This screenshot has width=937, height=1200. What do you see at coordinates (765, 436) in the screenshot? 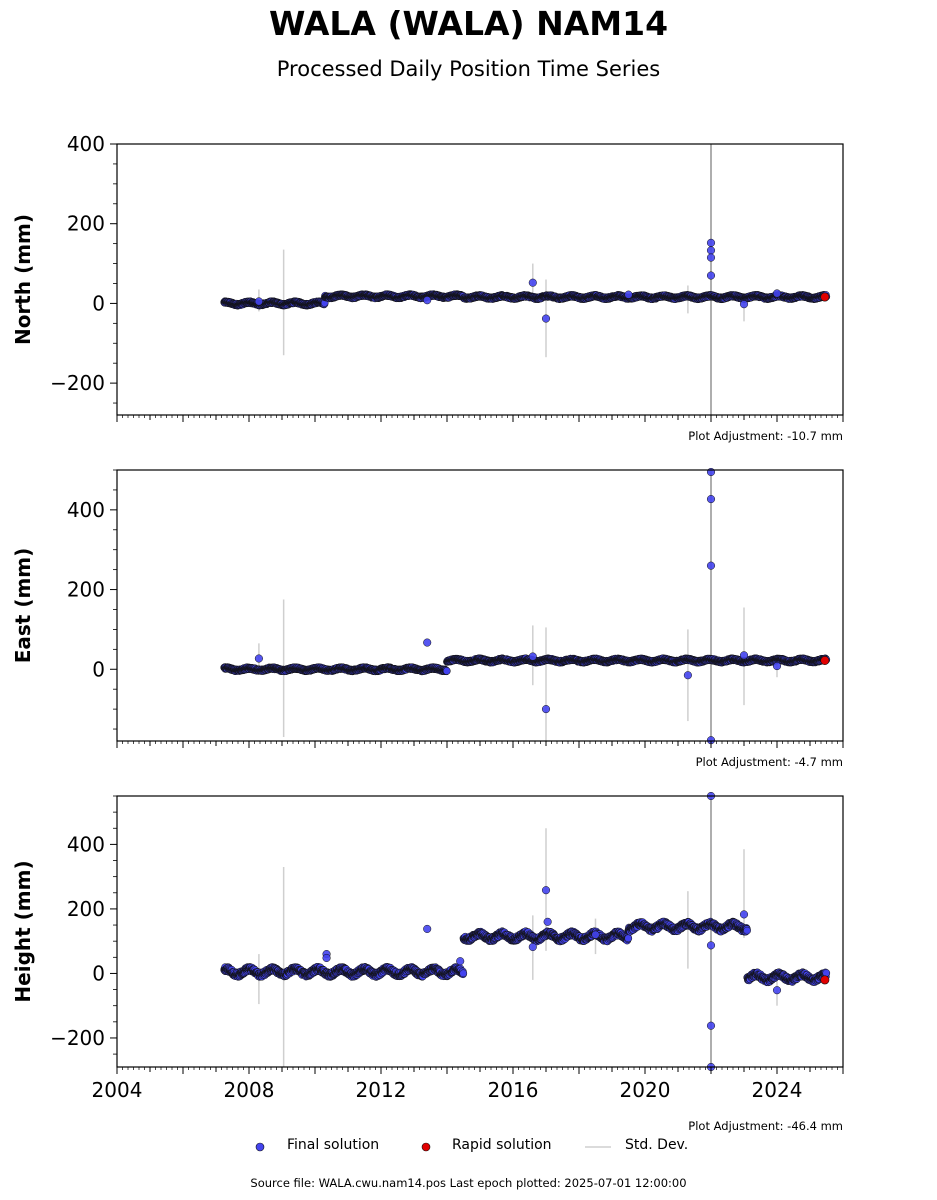
I see `plot-adjustment-note: Plot Adjustment: -10.7 mm` at bounding box center [765, 436].